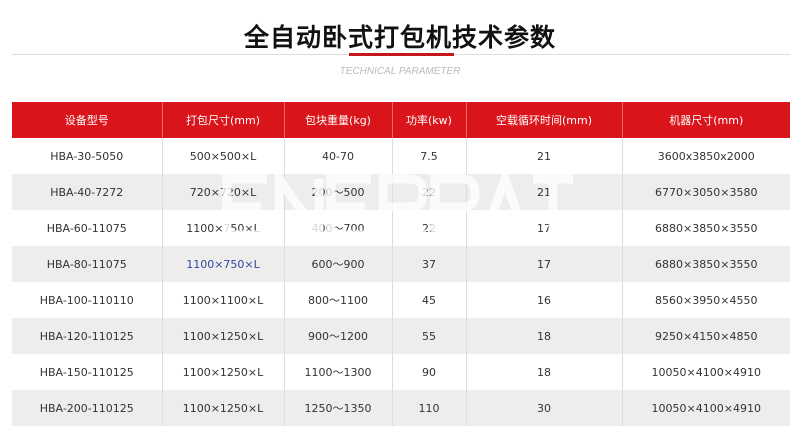 The width and height of the screenshot is (800, 441). What do you see at coordinates (338, 228) in the screenshot?
I see `table-cell: 400～700` at bounding box center [338, 228].